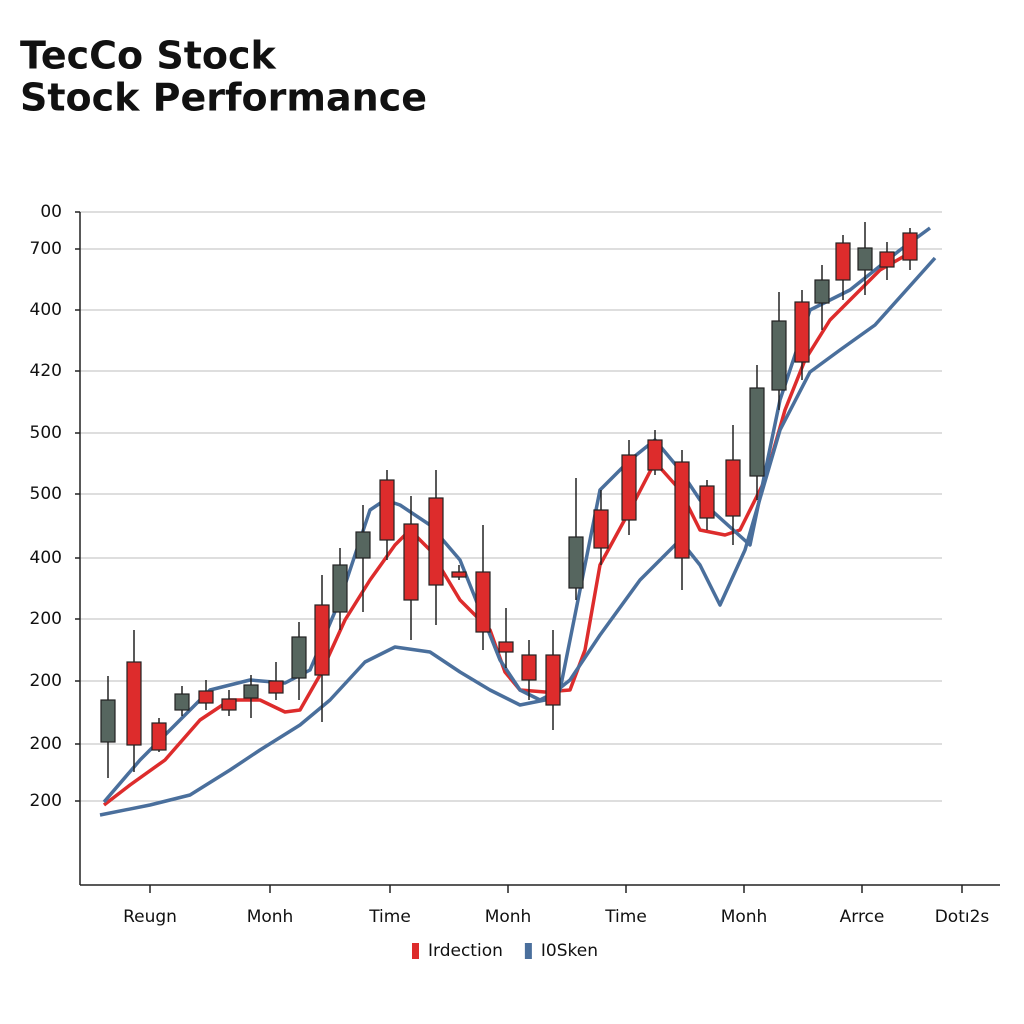  Describe the element at coordinates (465, 951) in the screenshot. I see `legend-label: Irdection` at that location.